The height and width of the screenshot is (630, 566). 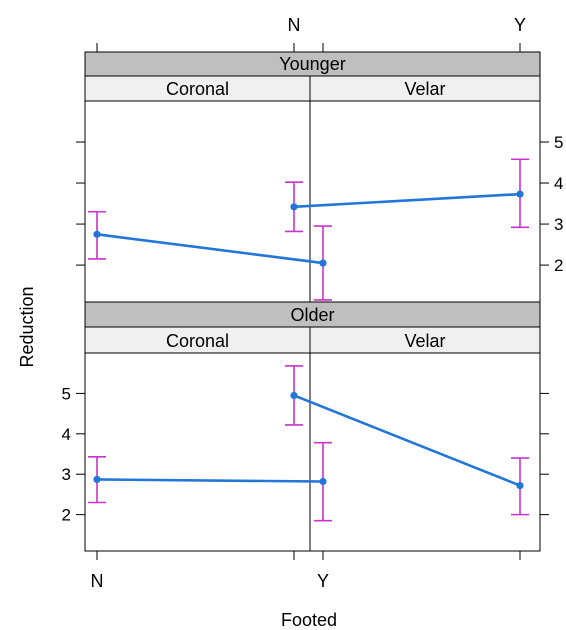 I want to click on row-strip-label: Younger, so click(x=312, y=64).